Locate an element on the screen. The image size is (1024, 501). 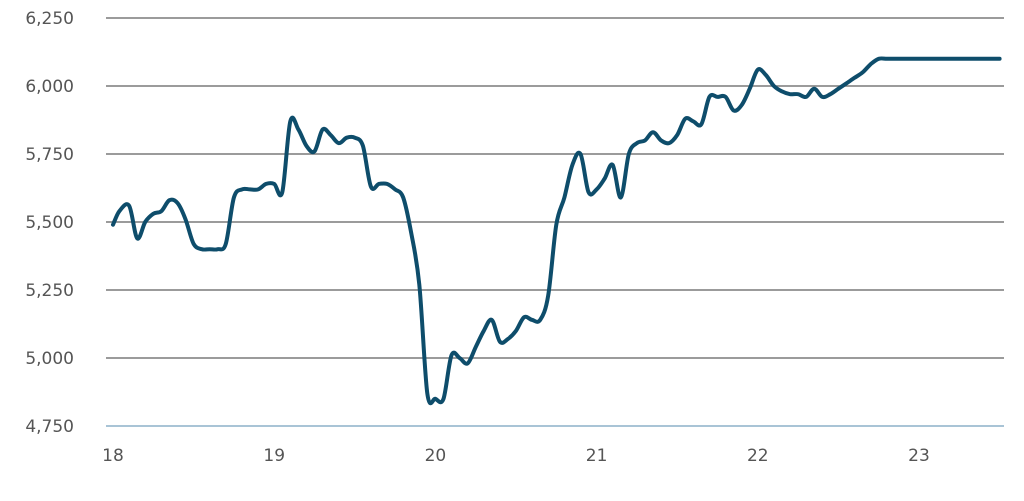
y-axis-labels: 6,250 6,000 5,750 5,500 5,250 5,000 4,750 is located at coordinates (49, 223).